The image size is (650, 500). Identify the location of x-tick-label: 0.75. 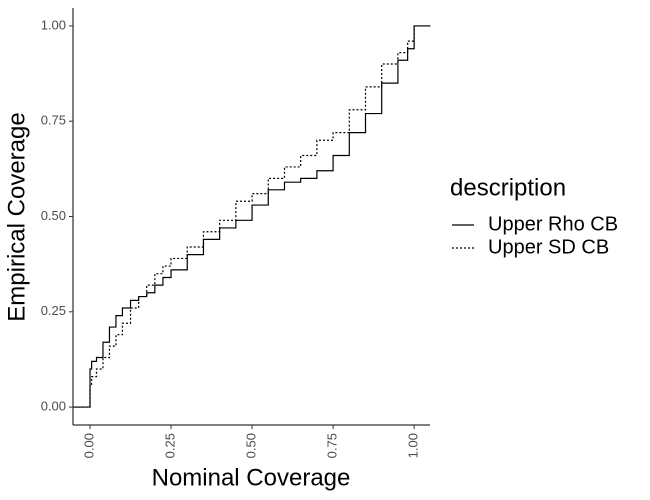
(332, 445).